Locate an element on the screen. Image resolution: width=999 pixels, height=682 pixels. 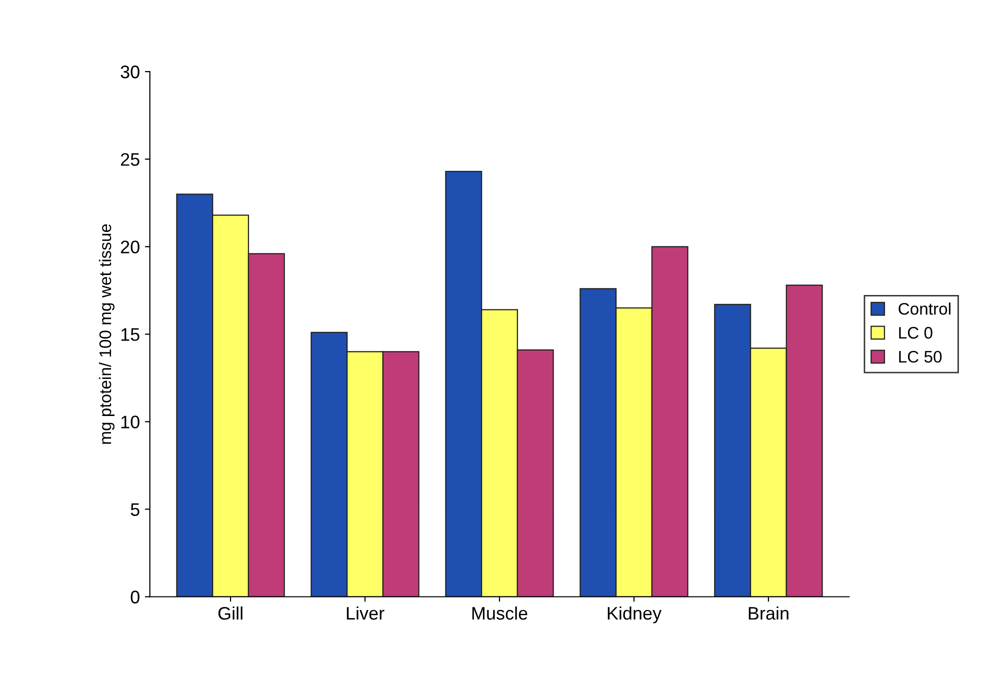
y-tick-label: 20 is located at coordinates (130, 247).